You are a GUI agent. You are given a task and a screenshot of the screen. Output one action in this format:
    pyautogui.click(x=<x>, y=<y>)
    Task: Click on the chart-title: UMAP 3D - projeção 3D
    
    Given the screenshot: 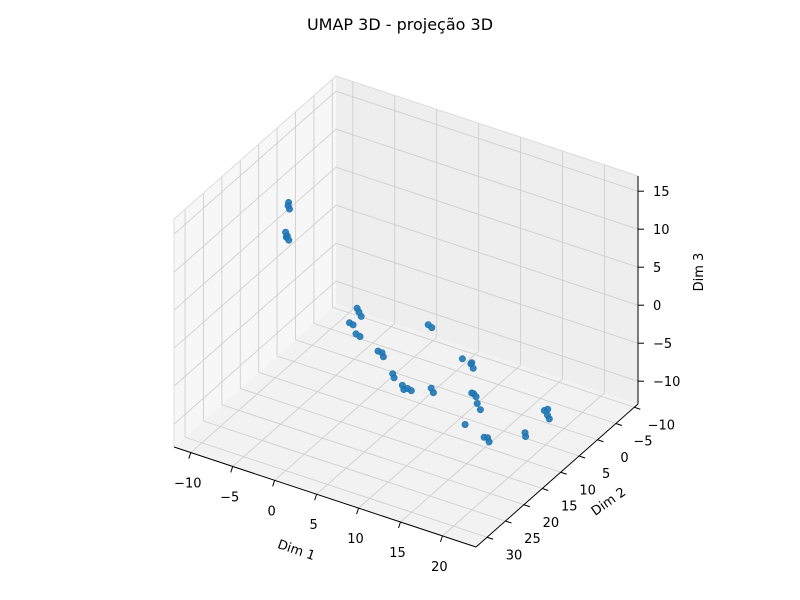 What is the action you would take?
    pyautogui.click(x=400, y=24)
    